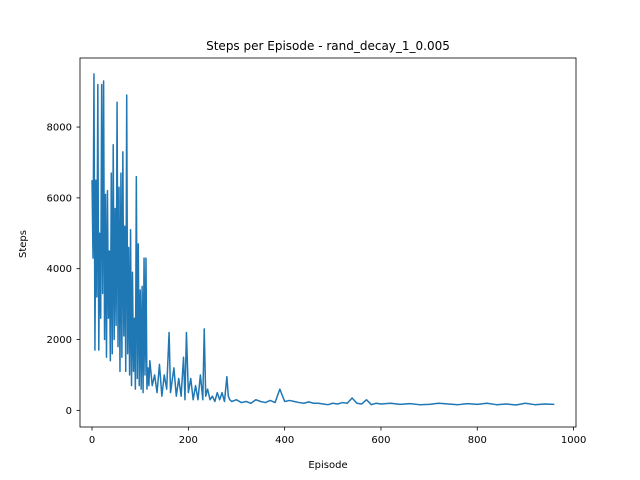  I want to click on y-axis-label: Steps, so click(23, 244).